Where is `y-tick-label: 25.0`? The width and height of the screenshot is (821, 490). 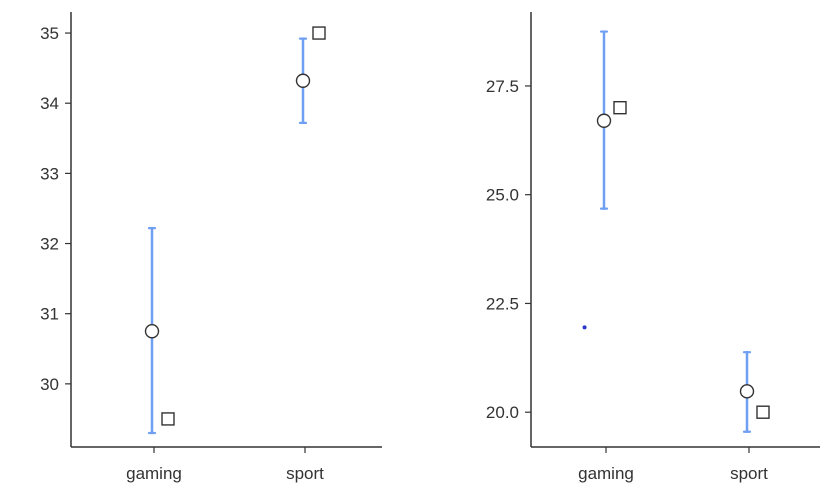 y-tick-label: 25.0 is located at coordinates (502, 195).